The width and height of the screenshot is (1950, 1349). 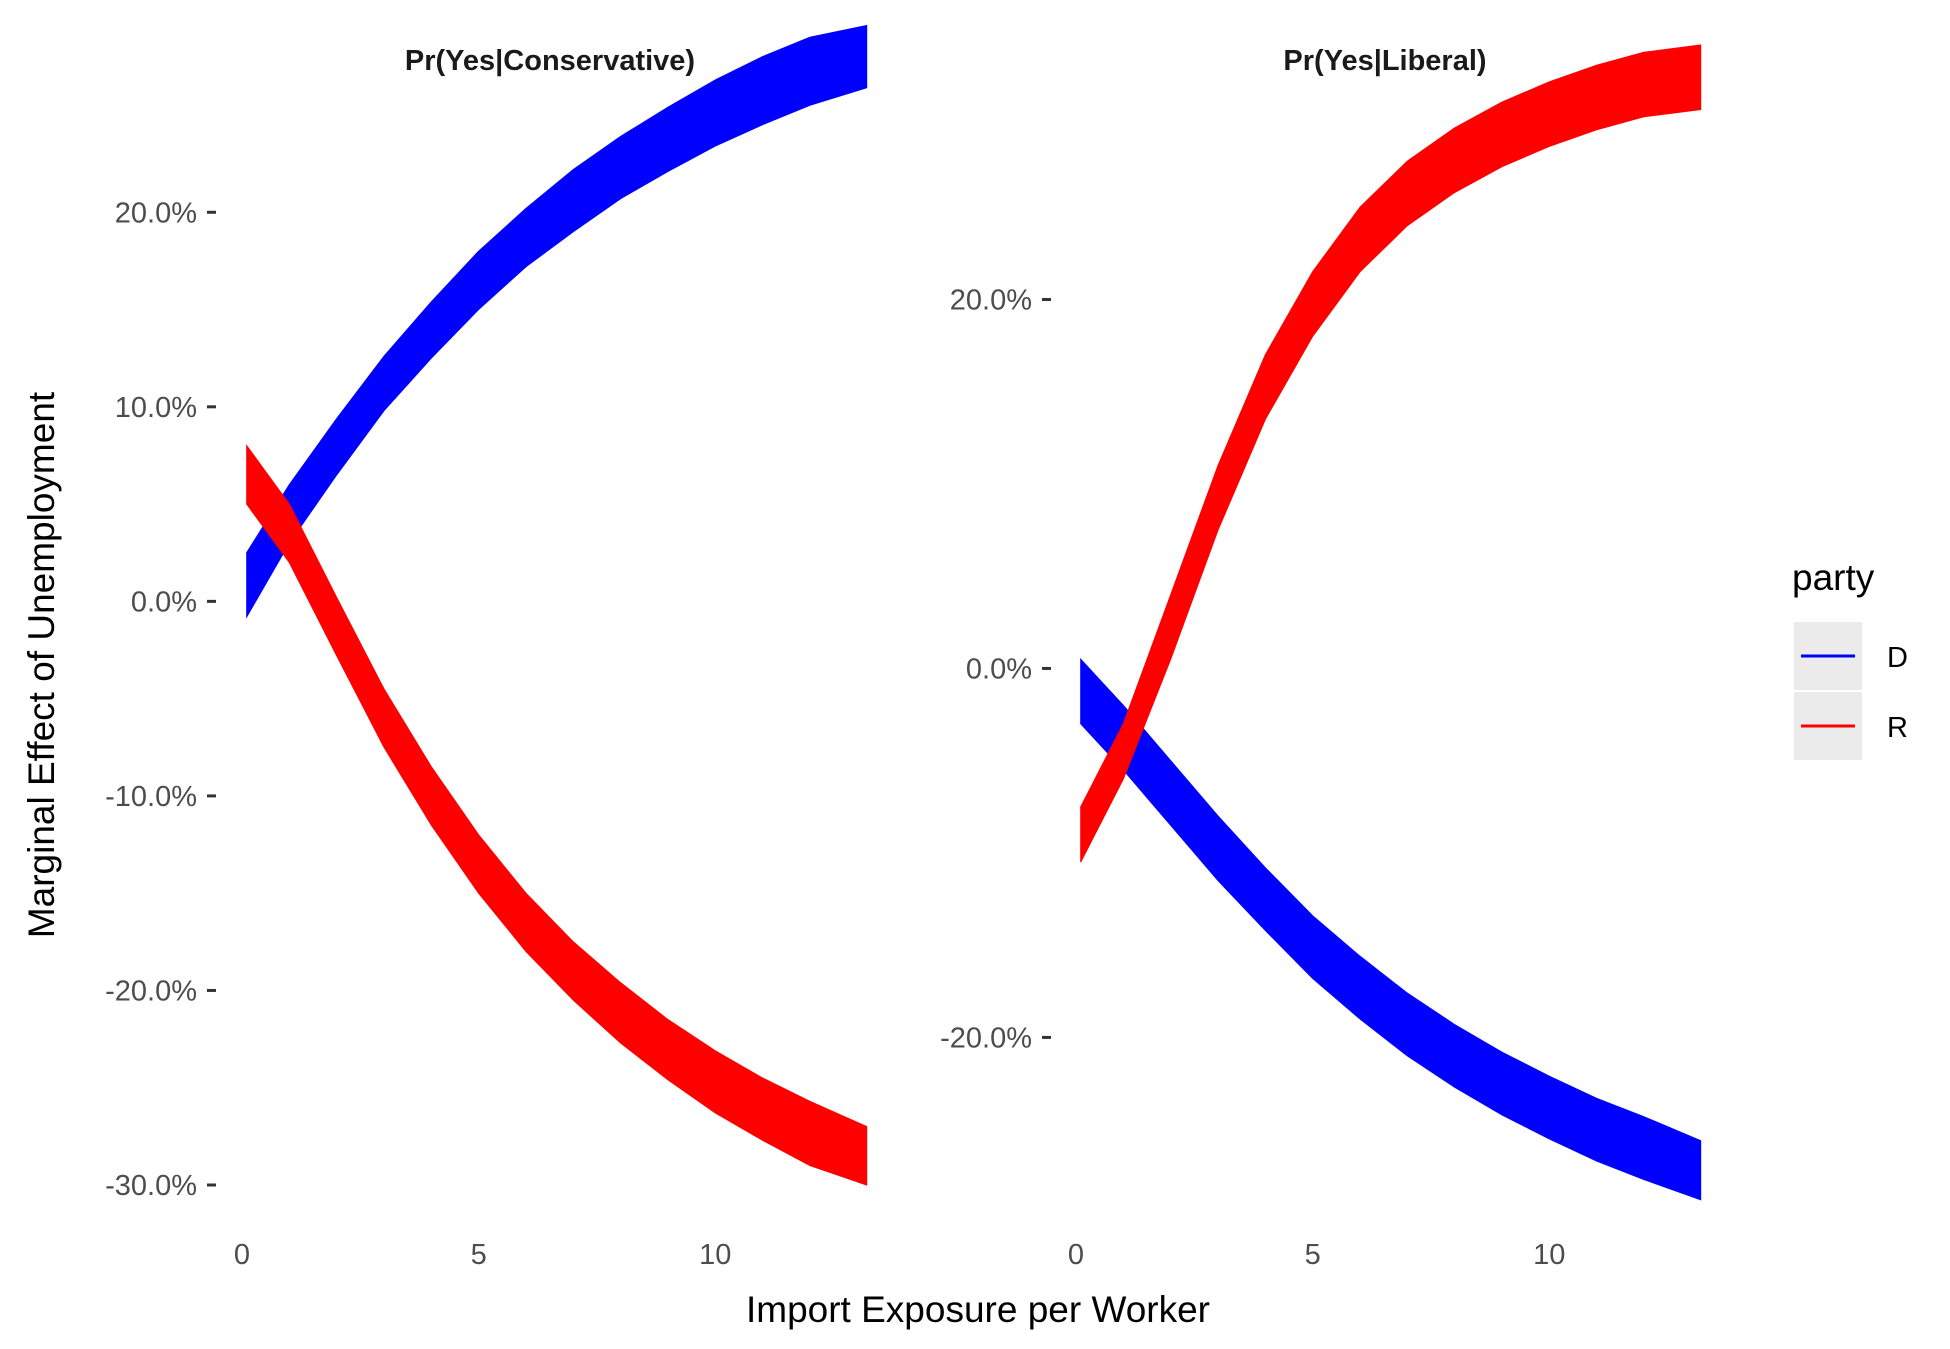 What do you see at coordinates (1897, 728) in the screenshot?
I see `legend-label-r: R` at bounding box center [1897, 728].